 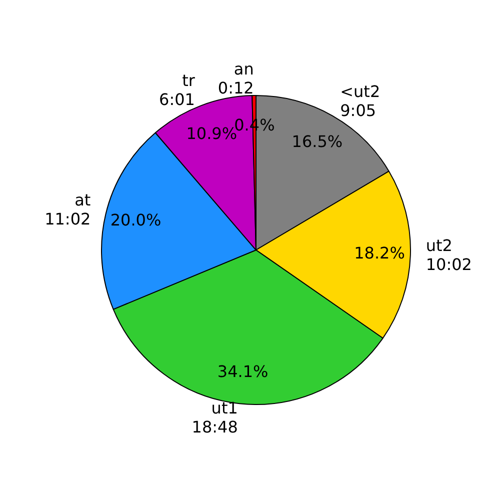 I want to click on slice-label: <ut2 9:05, so click(x=360, y=101).